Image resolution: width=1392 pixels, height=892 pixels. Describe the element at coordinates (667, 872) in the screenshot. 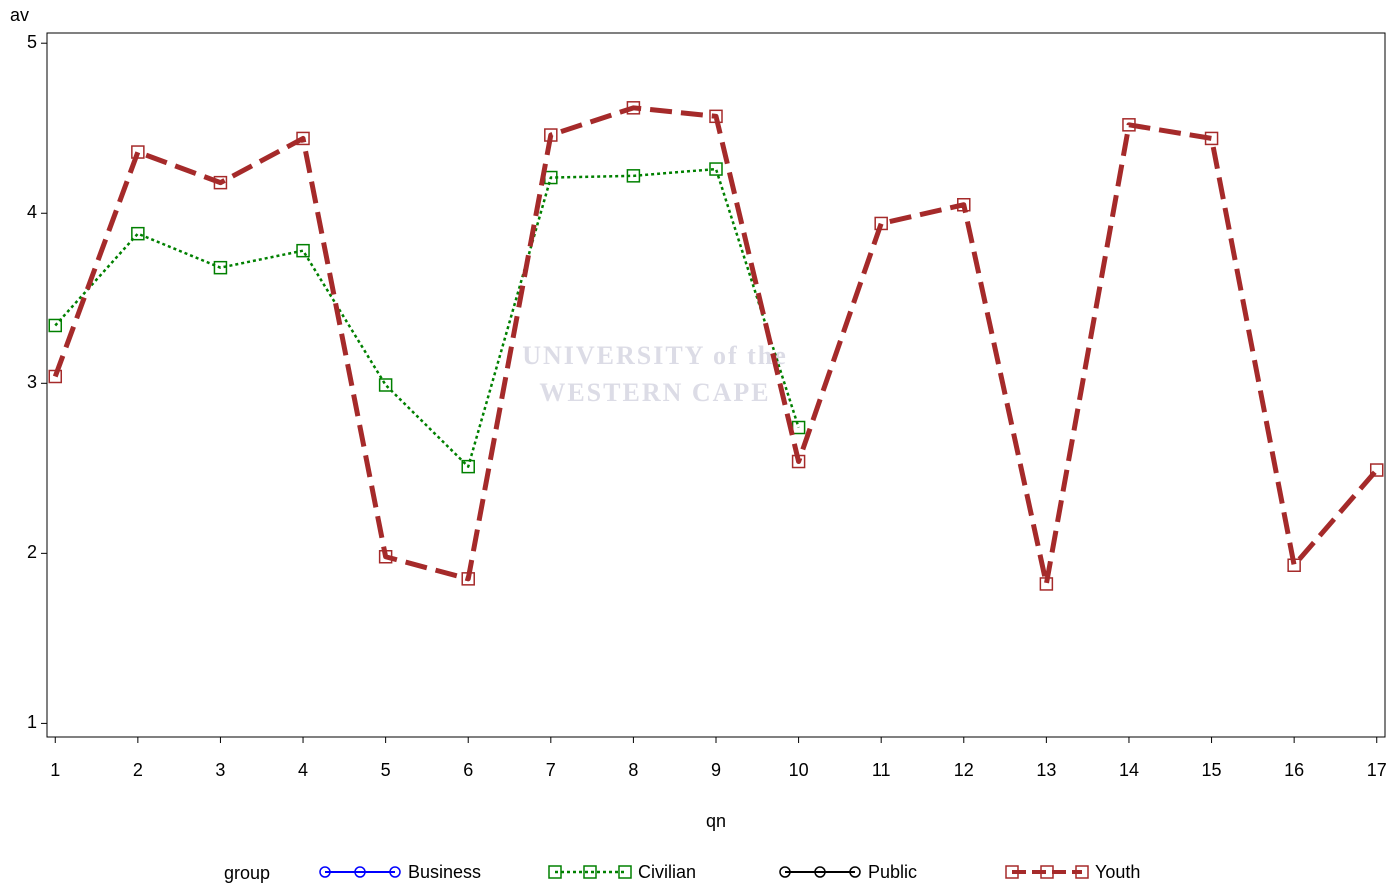

I see `legend-label: Civilian` at that location.